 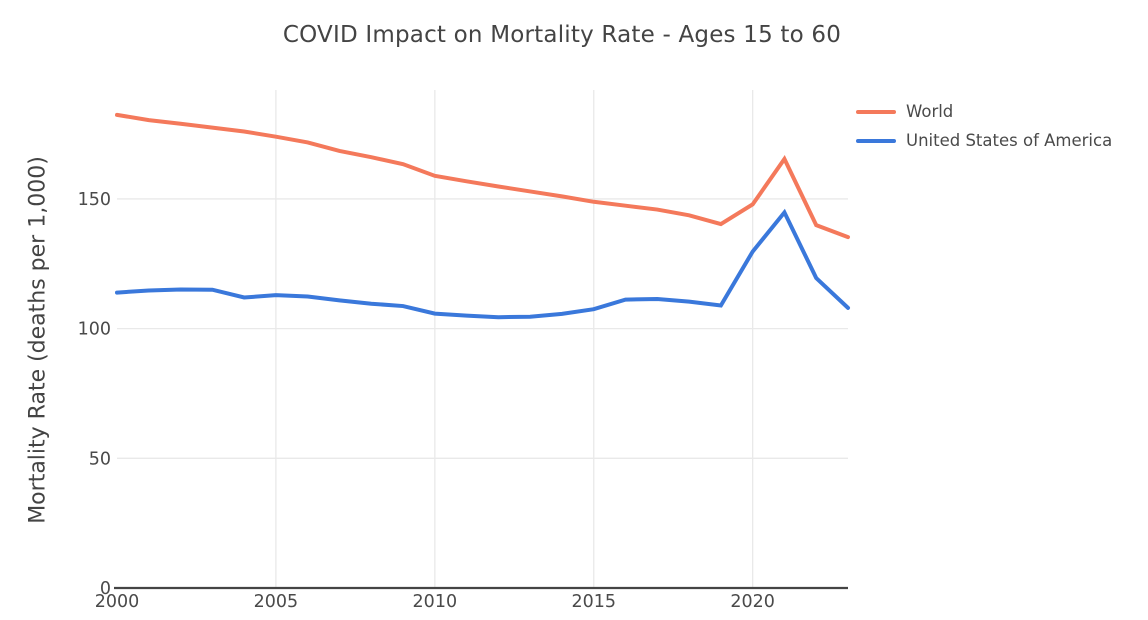 I want to click on y-tick-label: 50, so click(x=100, y=459).